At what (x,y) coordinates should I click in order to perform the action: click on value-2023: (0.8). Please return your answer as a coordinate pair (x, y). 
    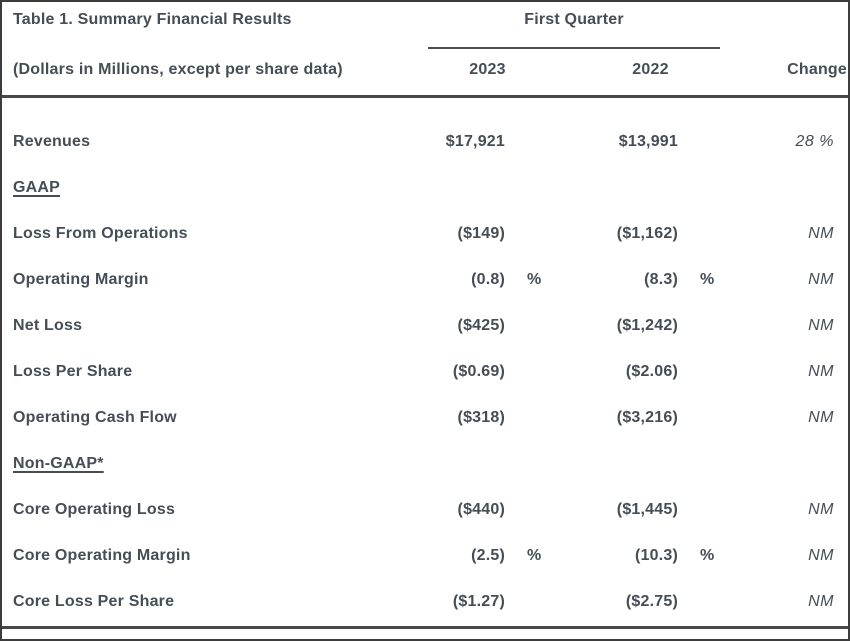
    Looking at the image, I should click on (488, 279).